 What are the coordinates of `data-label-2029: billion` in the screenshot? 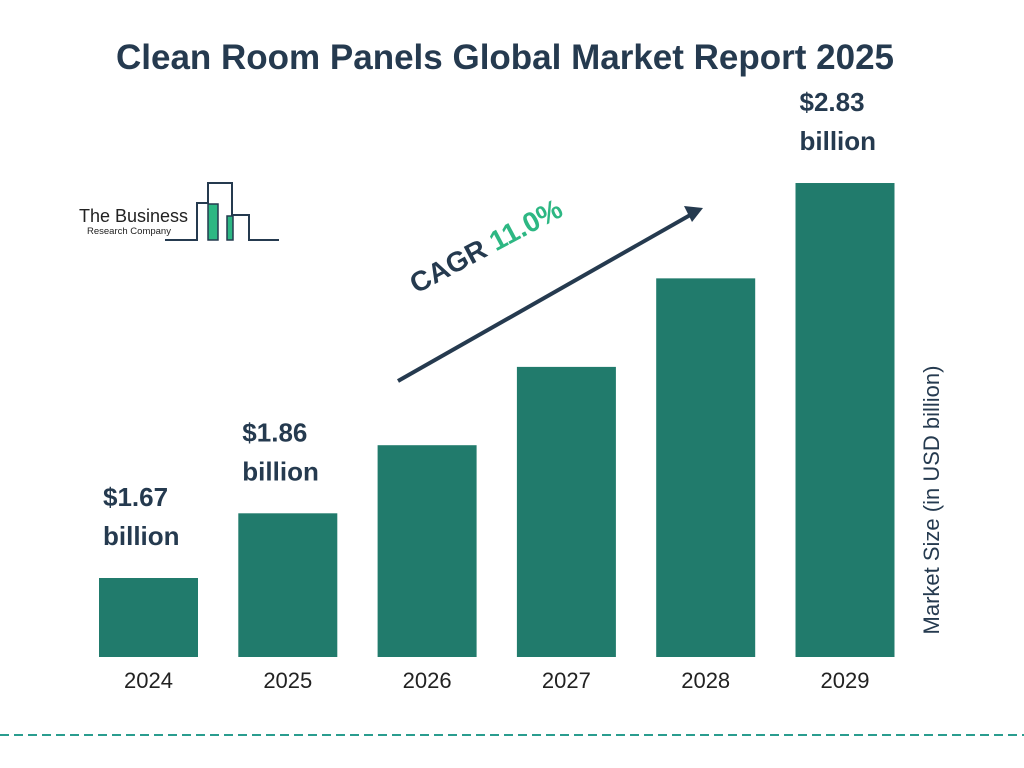 It's located at (838, 141).